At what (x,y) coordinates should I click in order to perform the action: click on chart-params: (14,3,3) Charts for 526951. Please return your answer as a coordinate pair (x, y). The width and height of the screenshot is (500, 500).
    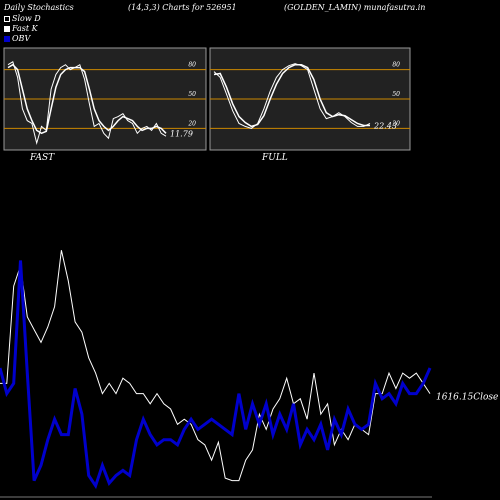
    Looking at the image, I should click on (182, 7).